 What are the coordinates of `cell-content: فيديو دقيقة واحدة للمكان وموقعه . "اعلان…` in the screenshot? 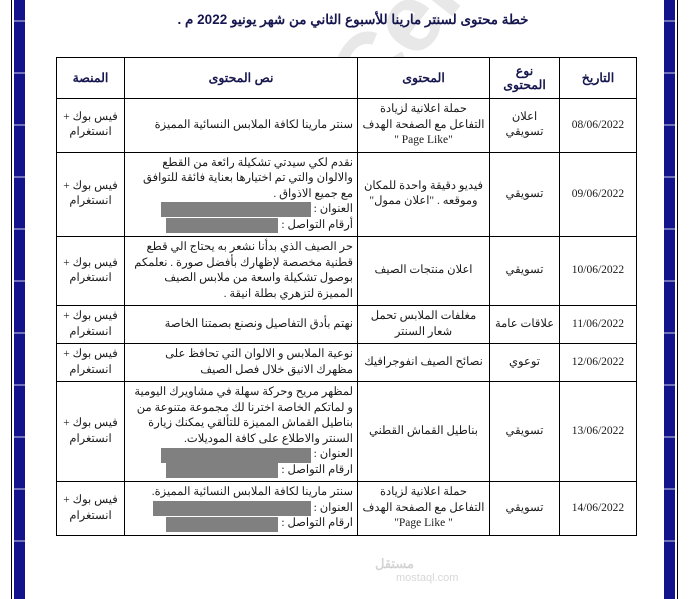 It's located at (423, 194).